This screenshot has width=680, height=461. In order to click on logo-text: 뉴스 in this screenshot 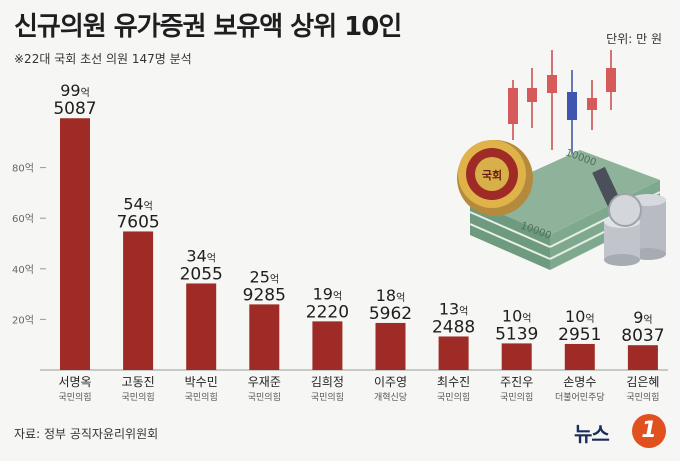, I will do `click(592, 434)`.